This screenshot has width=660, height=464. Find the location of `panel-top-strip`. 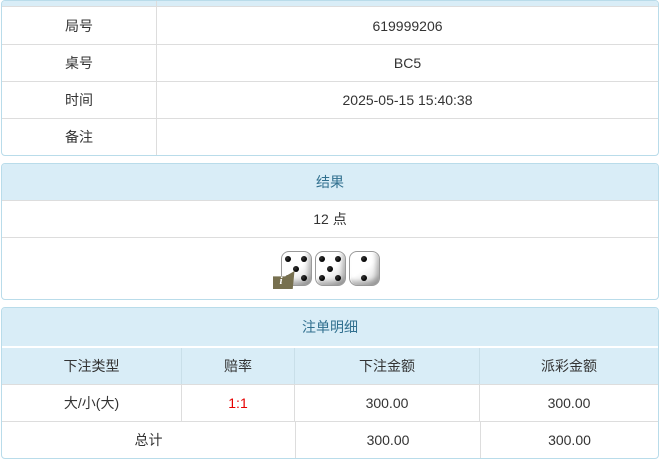

panel-top-strip is located at coordinates (330, 4).